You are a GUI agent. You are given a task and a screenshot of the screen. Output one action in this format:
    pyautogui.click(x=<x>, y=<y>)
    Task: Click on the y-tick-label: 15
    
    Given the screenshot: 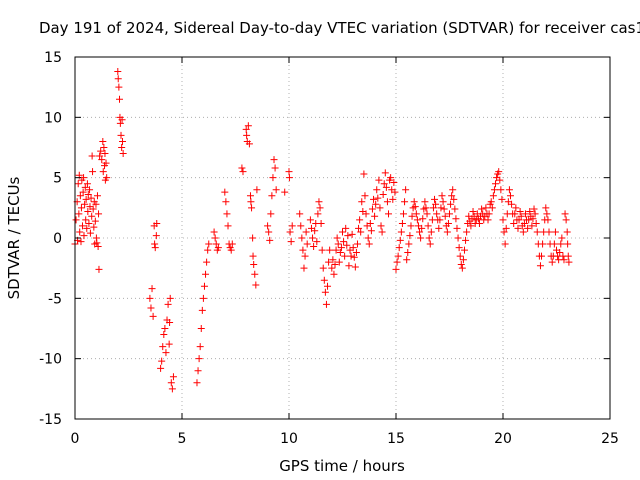 What is the action you would take?
    pyautogui.click(x=53, y=58)
    